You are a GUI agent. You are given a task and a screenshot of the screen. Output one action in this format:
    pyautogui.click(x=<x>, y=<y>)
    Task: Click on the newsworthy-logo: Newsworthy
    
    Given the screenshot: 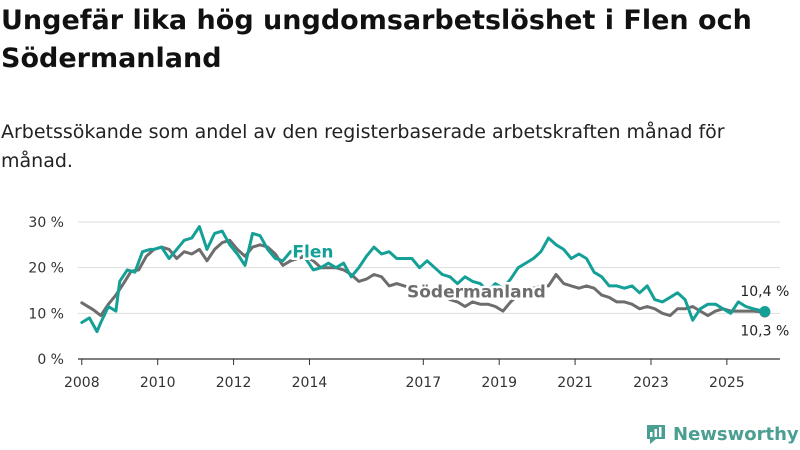 What is the action you would take?
    pyautogui.click(x=722, y=434)
    